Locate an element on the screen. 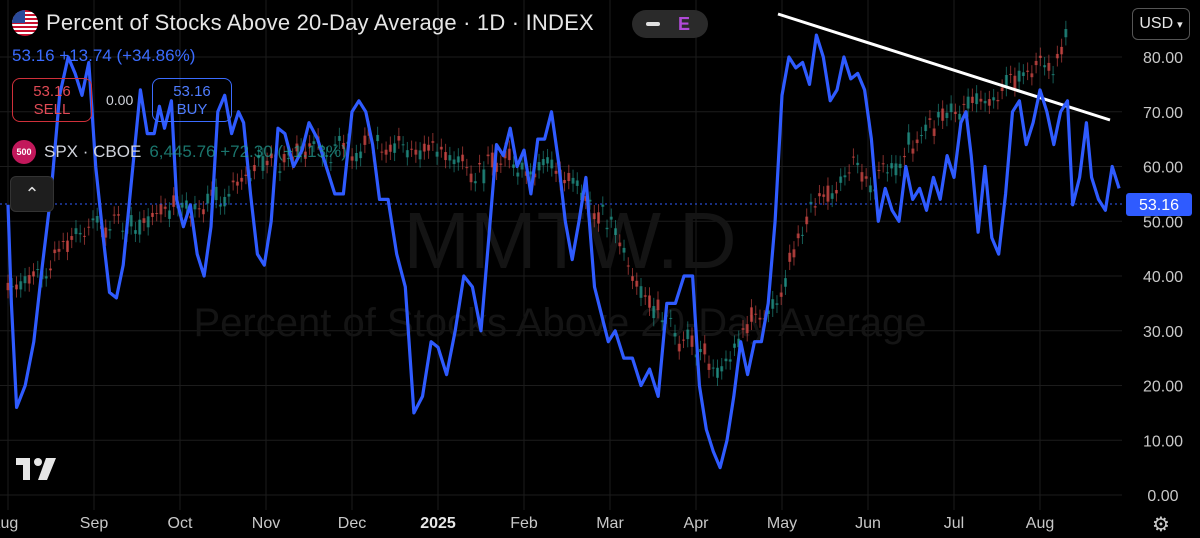 Image resolution: width=1200 pixels, height=538 pixels. currency-select: USD ▾ is located at coordinates (1161, 24).